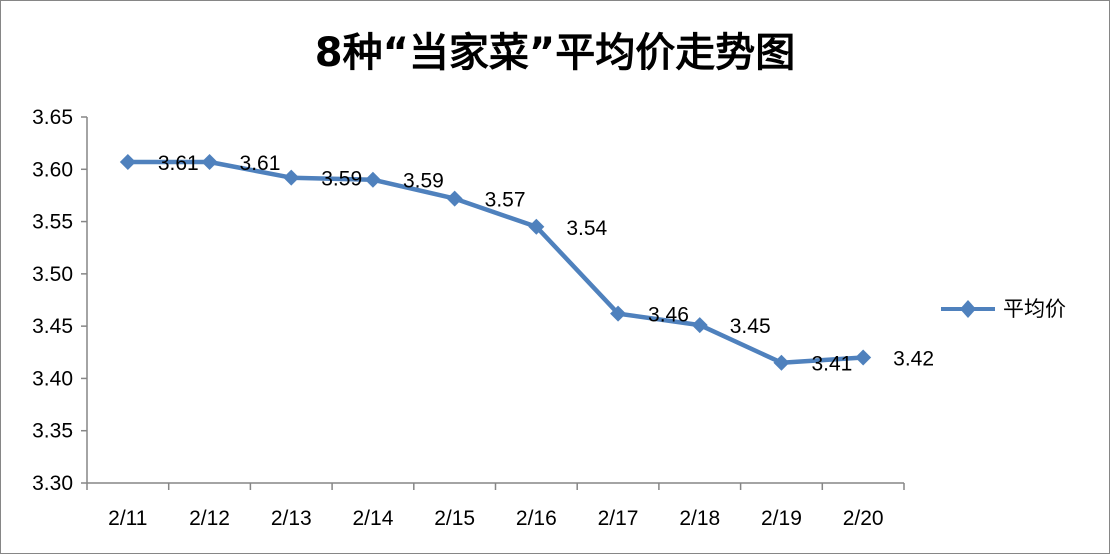 The width and height of the screenshot is (1110, 554). What do you see at coordinates (586, 228) in the screenshot?
I see `data-label: 3.54` at bounding box center [586, 228].